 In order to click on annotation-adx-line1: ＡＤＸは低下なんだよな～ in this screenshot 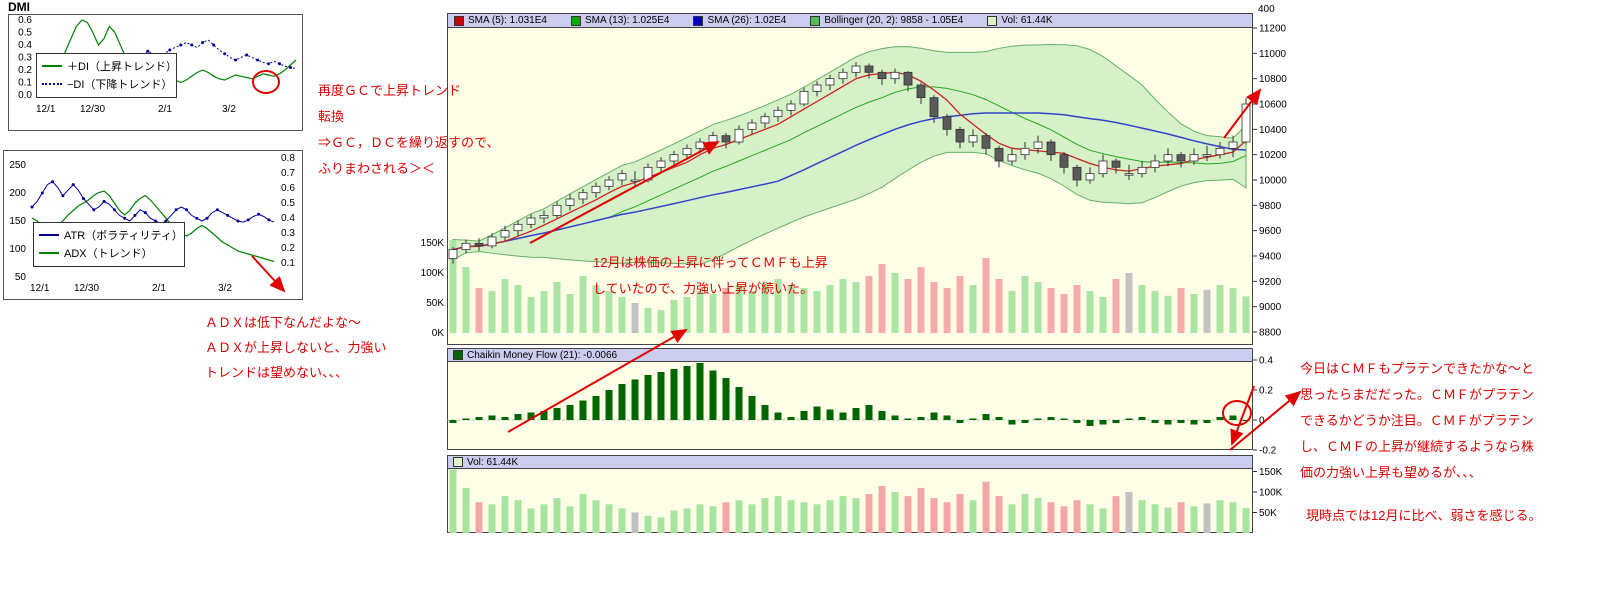, I will do `click(283, 322)`.